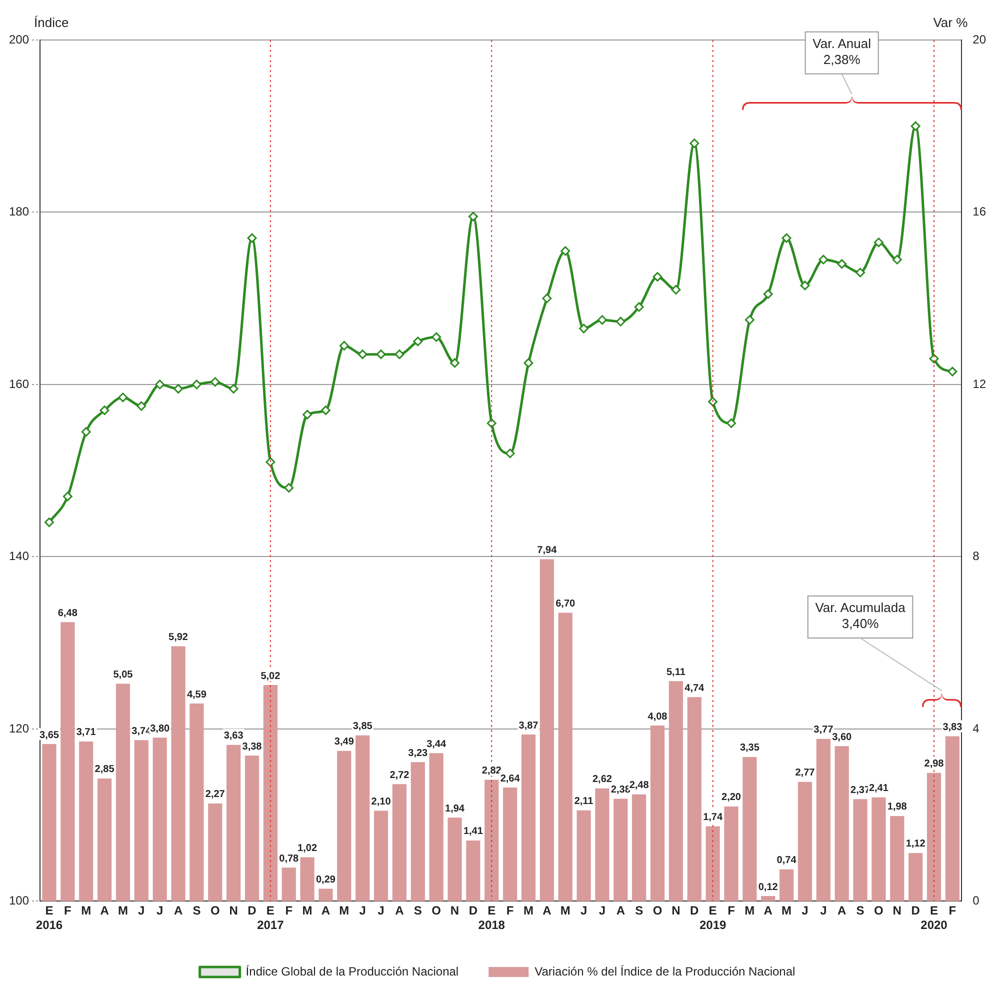 Image resolution: width=995 pixels, height=998 pixels. Describe the element at coordinates (19, 211) in the screenshot. I see `y-tick-label: 180` at that location.